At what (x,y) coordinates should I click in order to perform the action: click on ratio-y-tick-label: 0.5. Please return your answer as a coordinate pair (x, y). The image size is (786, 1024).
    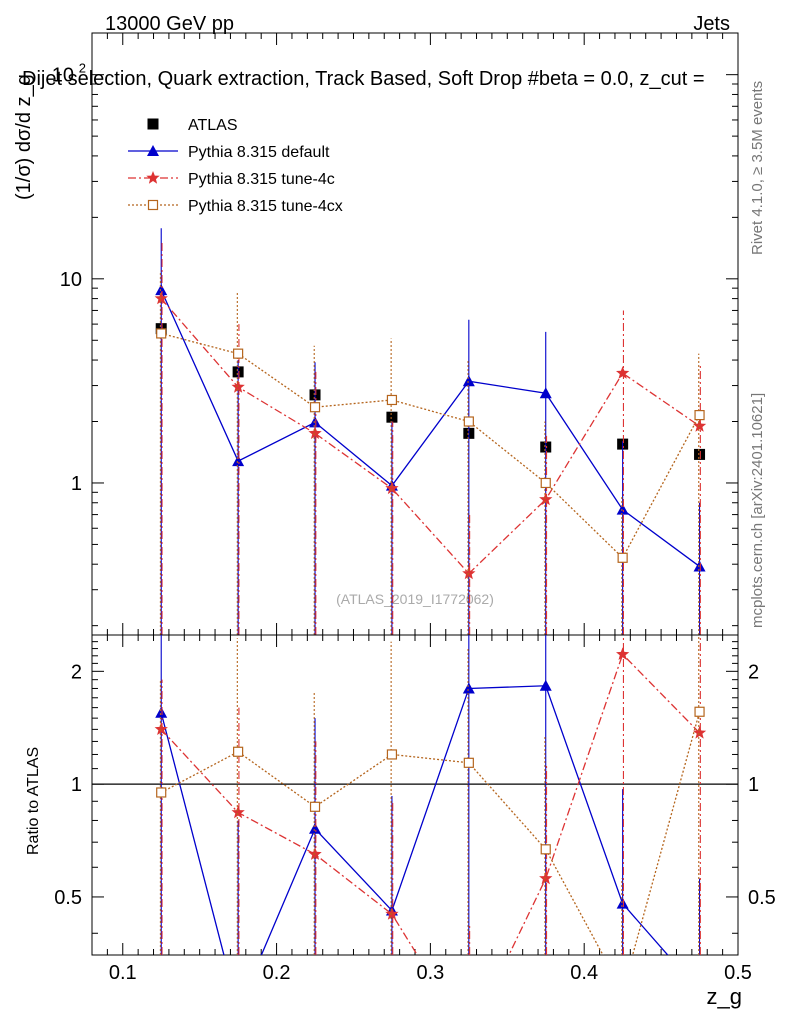
    Looking at the image, I should click on (68, 898).